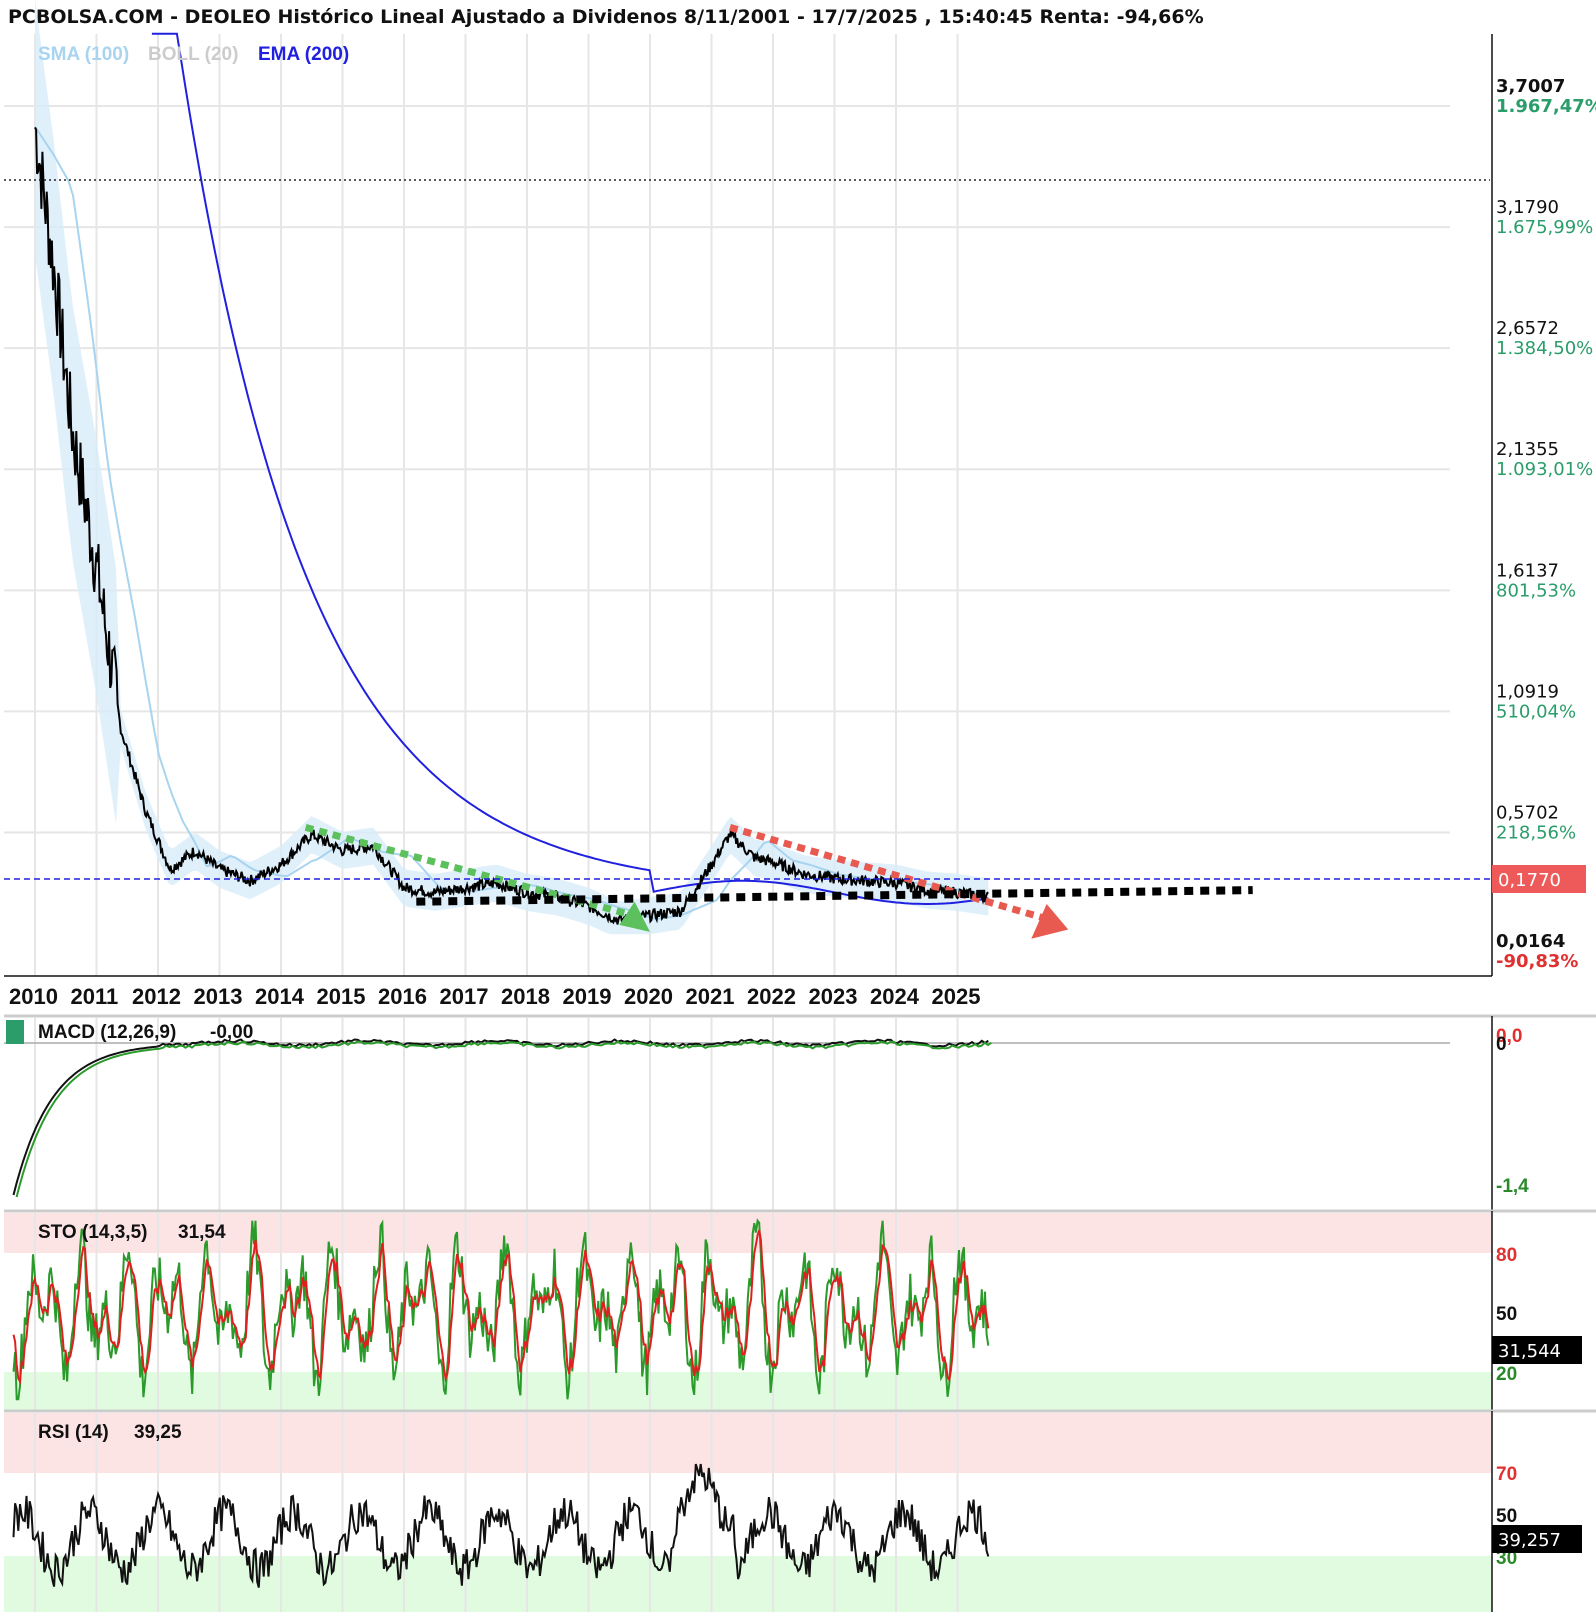 This screenshot has width=1596, height=1616. I want to click on rsi-label: RSI (14), so click(73, 1432).